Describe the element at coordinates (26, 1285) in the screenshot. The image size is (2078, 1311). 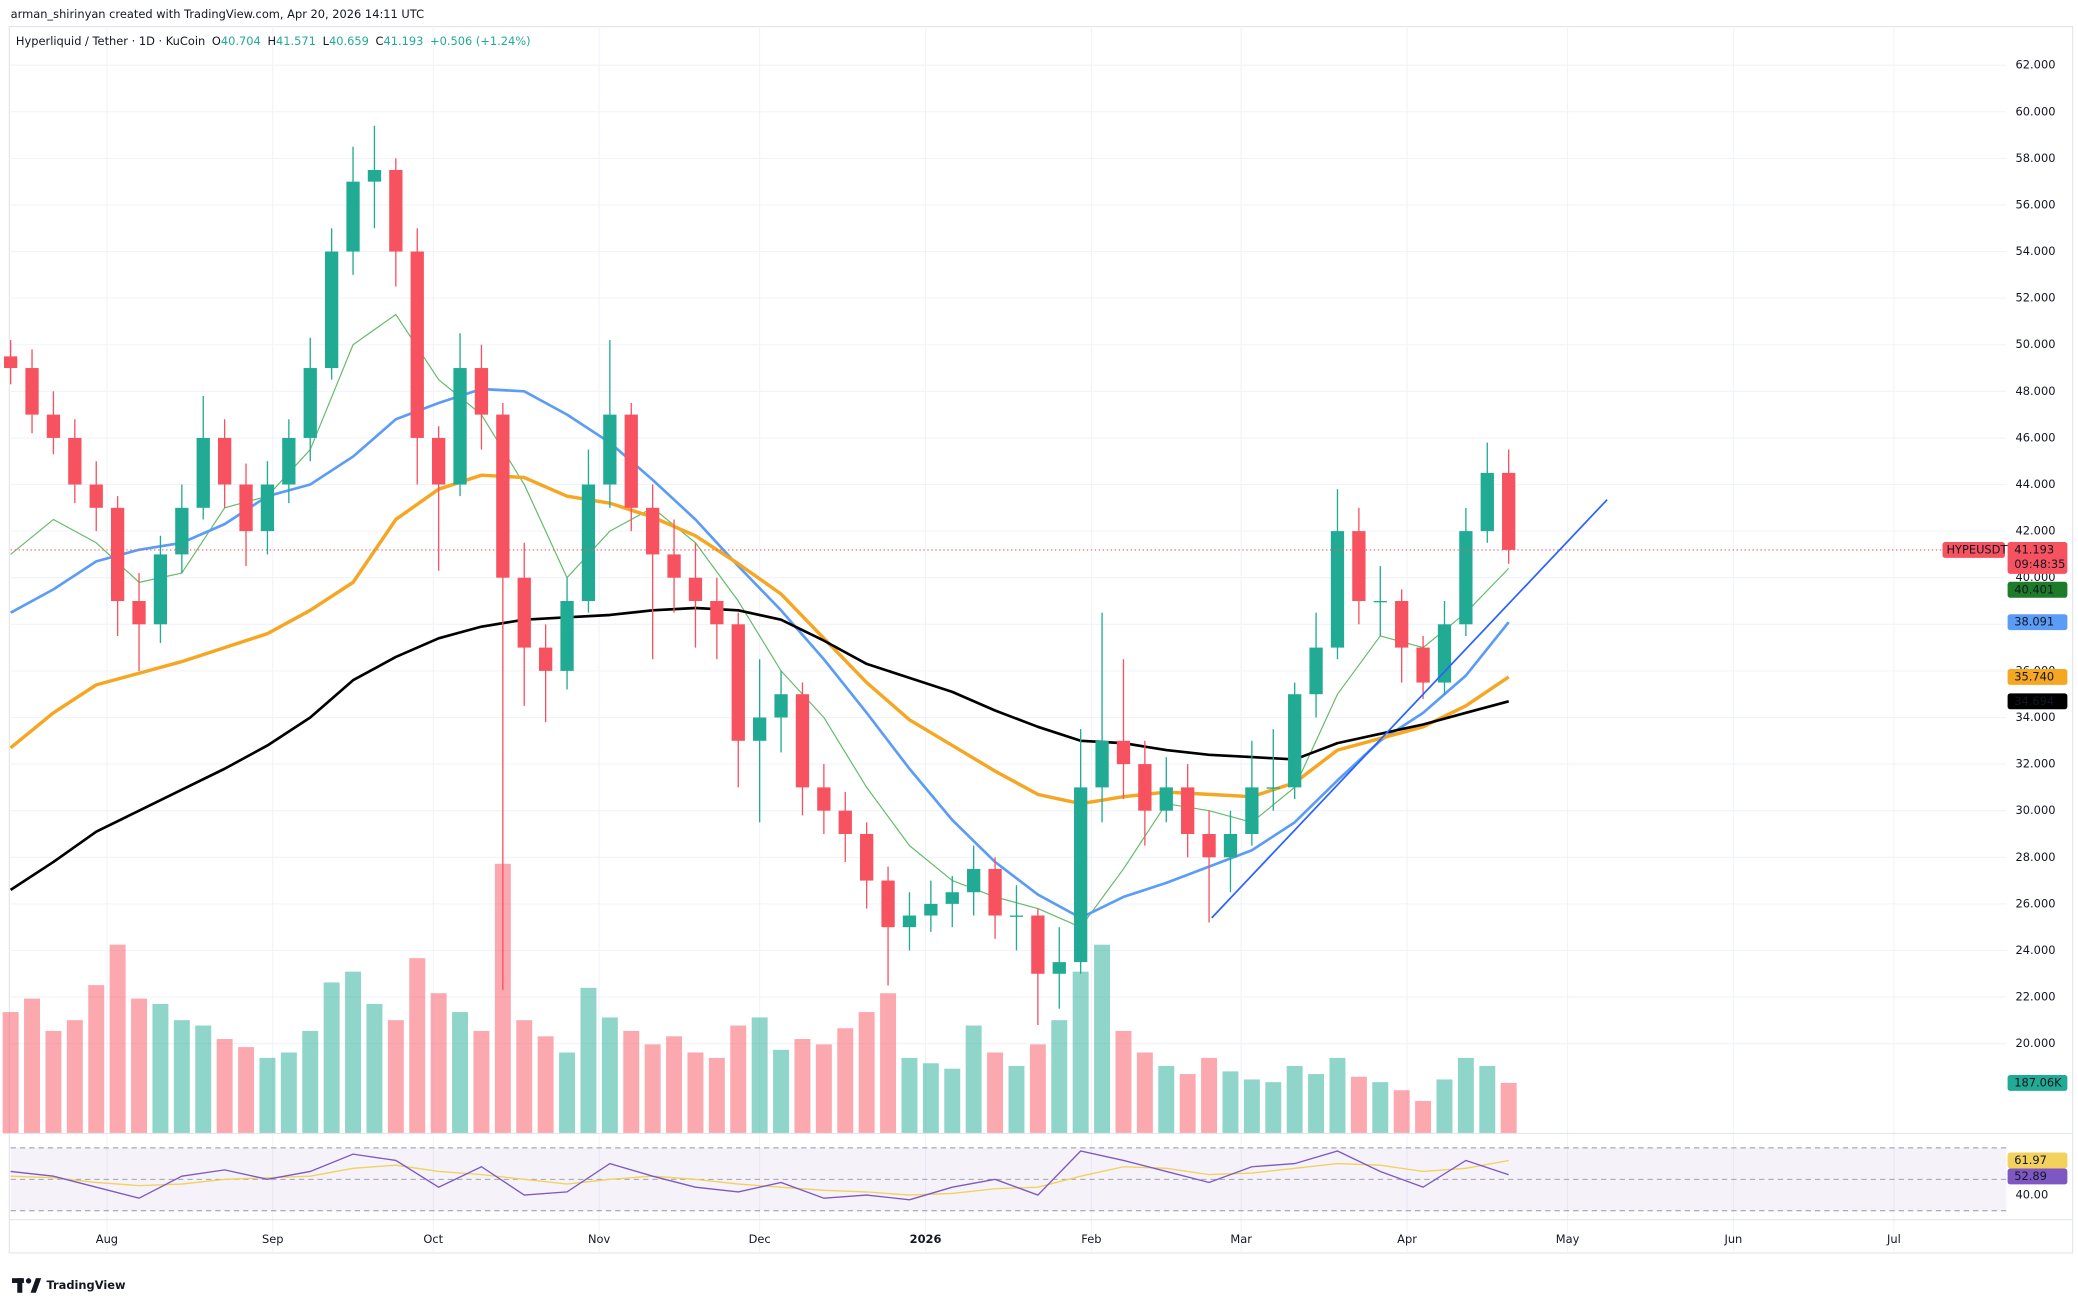
I see `brand-logo` at that location.